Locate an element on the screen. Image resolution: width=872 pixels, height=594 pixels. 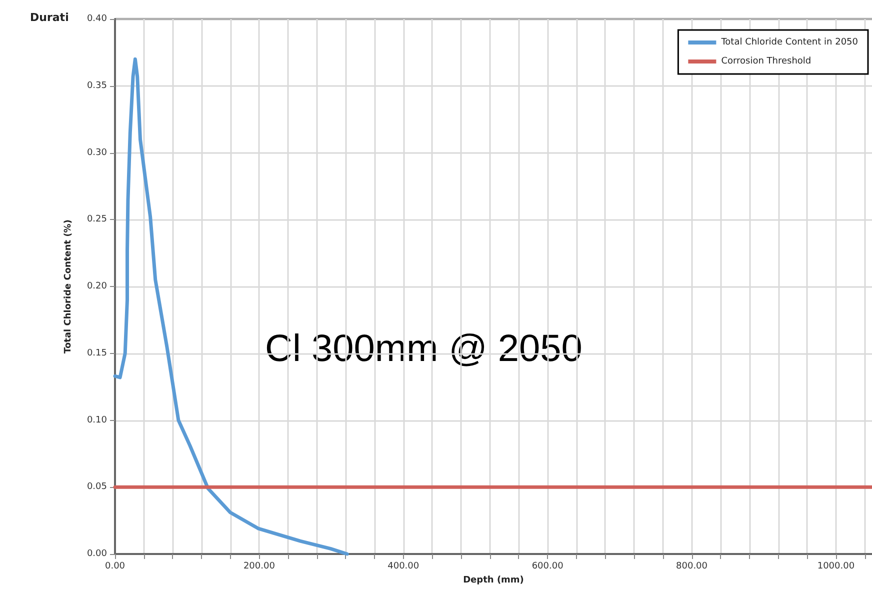
y-tick-label: 0.15 is located at coordinates (96, 353).